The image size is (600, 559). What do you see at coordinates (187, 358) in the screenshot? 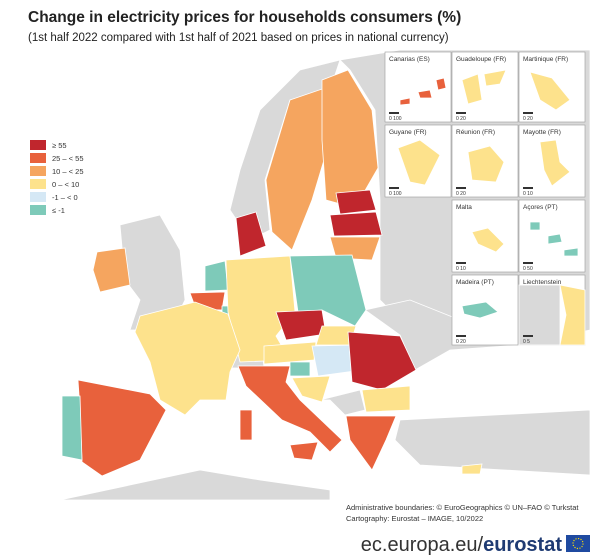
I see `france` at bounding box center [187, 358].